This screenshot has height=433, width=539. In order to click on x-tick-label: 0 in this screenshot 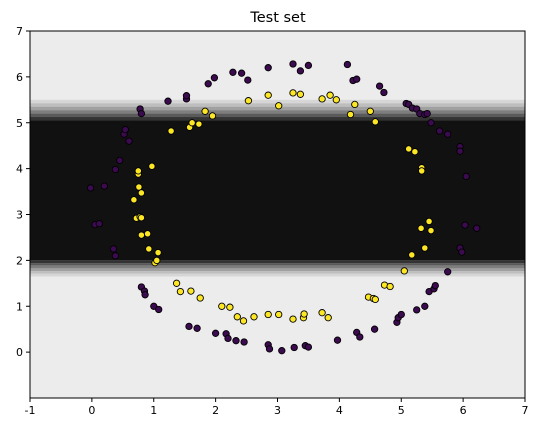, I will do `click(91, 410)`.